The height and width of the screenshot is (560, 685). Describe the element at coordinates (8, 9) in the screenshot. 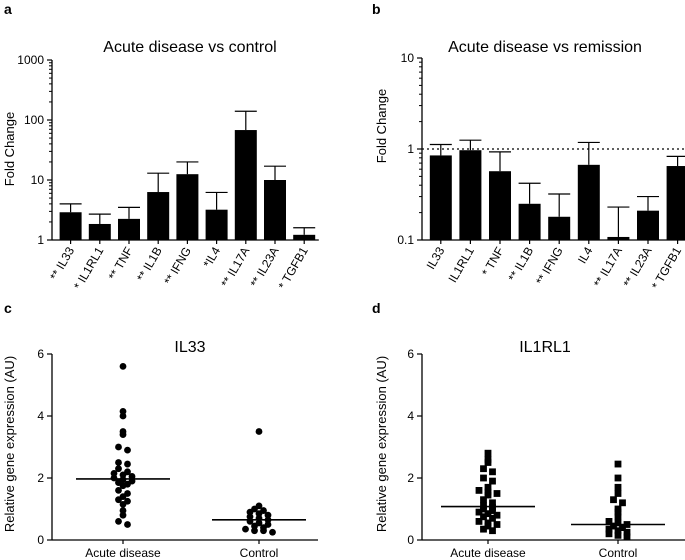

I see `panel-letter-a: a` at that location.